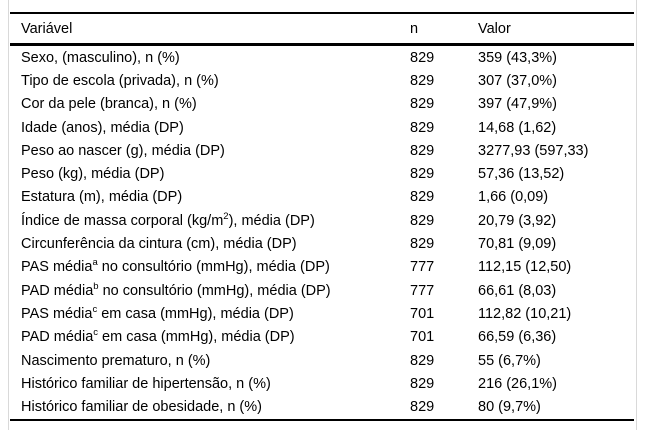 The width and height of the screenshot is (645, 430). Describe the element at coordinates (116, 360) in the screenshot. I see `variable-text: Nascimento prematuro, n (%)` at that location.